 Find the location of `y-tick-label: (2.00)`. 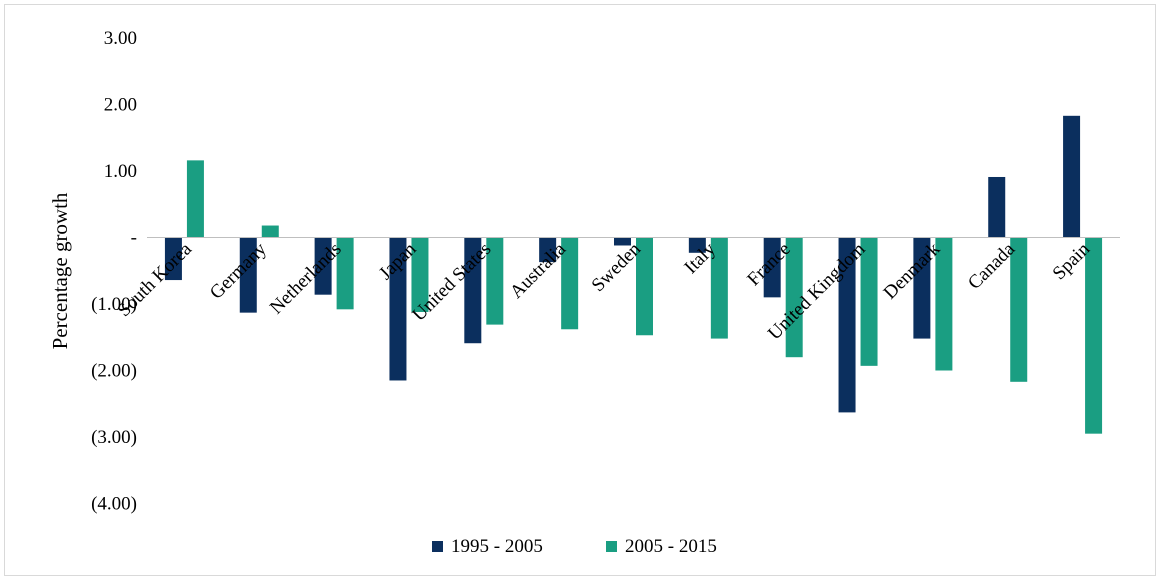

y-tick-label: (2.00) is located at coordinates (114, 371).